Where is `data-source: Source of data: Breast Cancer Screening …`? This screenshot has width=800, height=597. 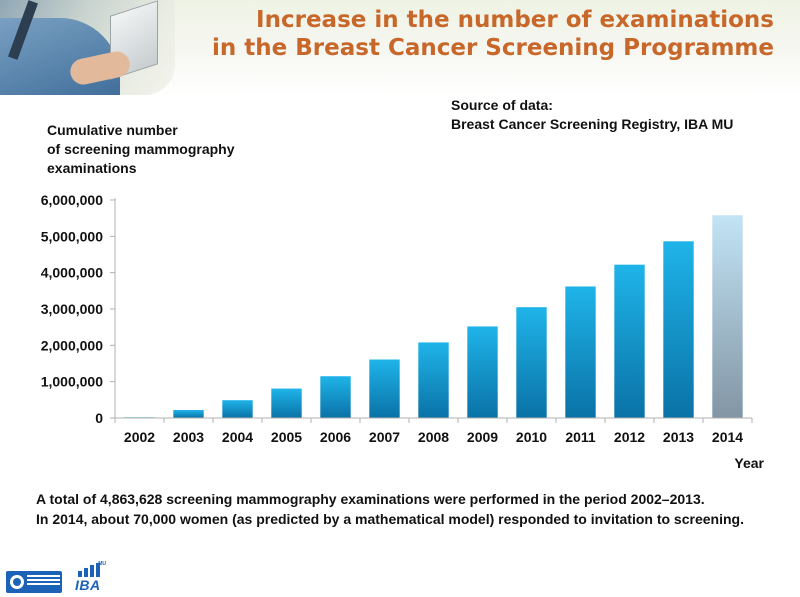 data-source: Source of data: Breast Cancer Screening … is located at coordinates (592, 115).